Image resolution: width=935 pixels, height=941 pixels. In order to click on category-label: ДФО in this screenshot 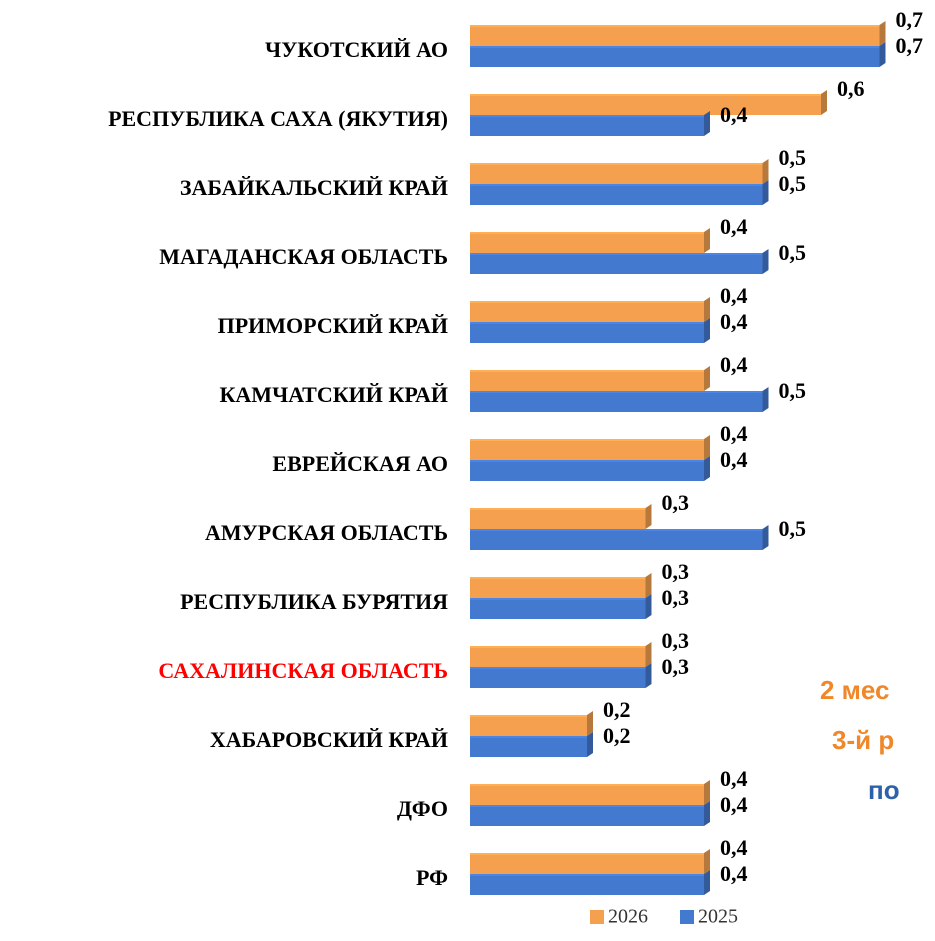, I will do `click(422, 808)`.